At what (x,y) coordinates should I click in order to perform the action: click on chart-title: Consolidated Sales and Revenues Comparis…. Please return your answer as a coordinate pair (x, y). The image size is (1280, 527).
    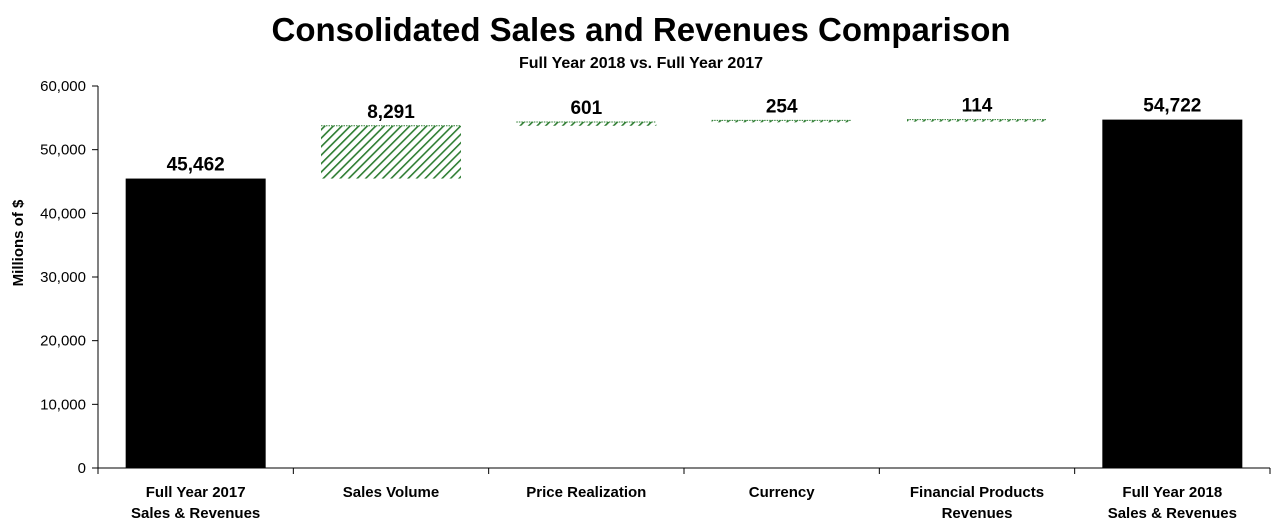
    Looking at the image, I should click on (640, 29).